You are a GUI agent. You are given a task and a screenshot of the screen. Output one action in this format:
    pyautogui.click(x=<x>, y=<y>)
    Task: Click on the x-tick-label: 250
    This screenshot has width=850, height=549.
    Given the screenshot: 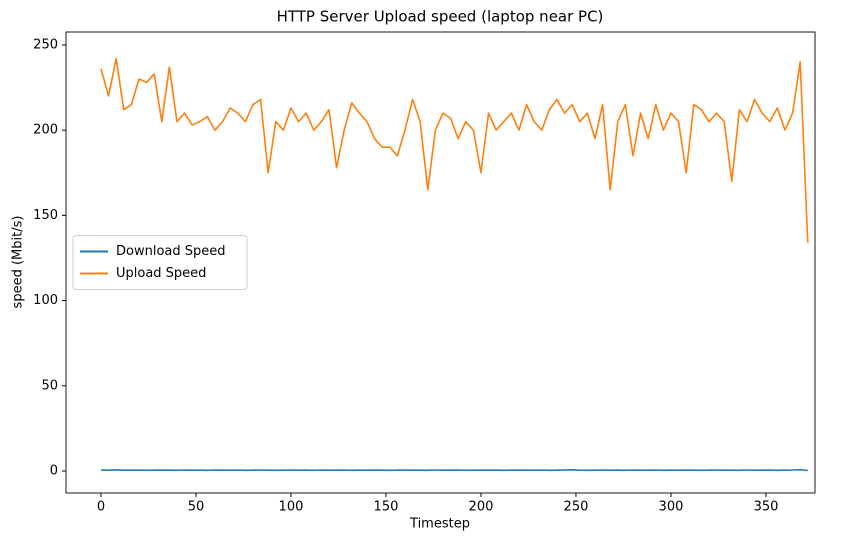 What is the action you would take?
    pyautogui.click(x=576, y=507)
    